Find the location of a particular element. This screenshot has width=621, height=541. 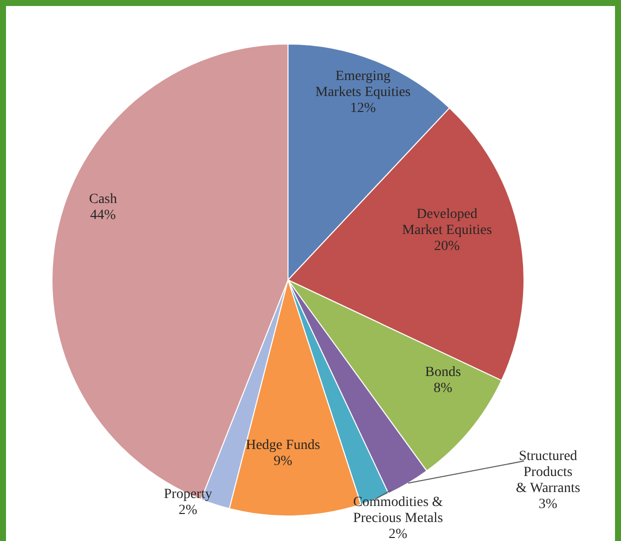

slice-label: Emerging Markets Equities is located at coordinates (363, 84).